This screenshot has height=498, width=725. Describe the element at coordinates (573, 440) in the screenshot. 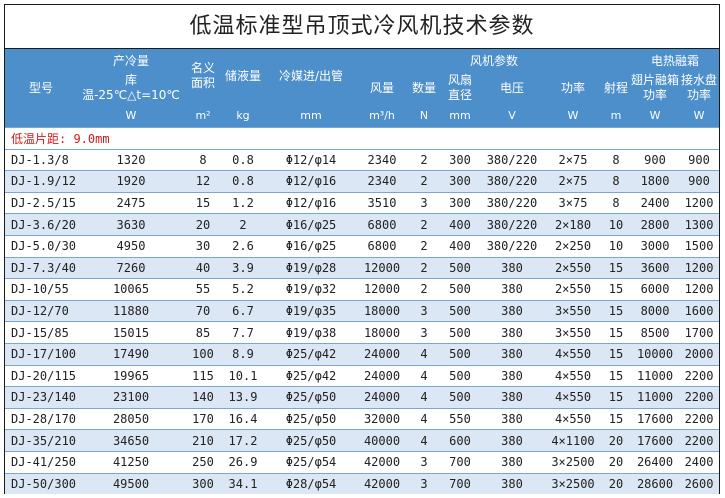

I see `cell-power: 4×1100` at that location.